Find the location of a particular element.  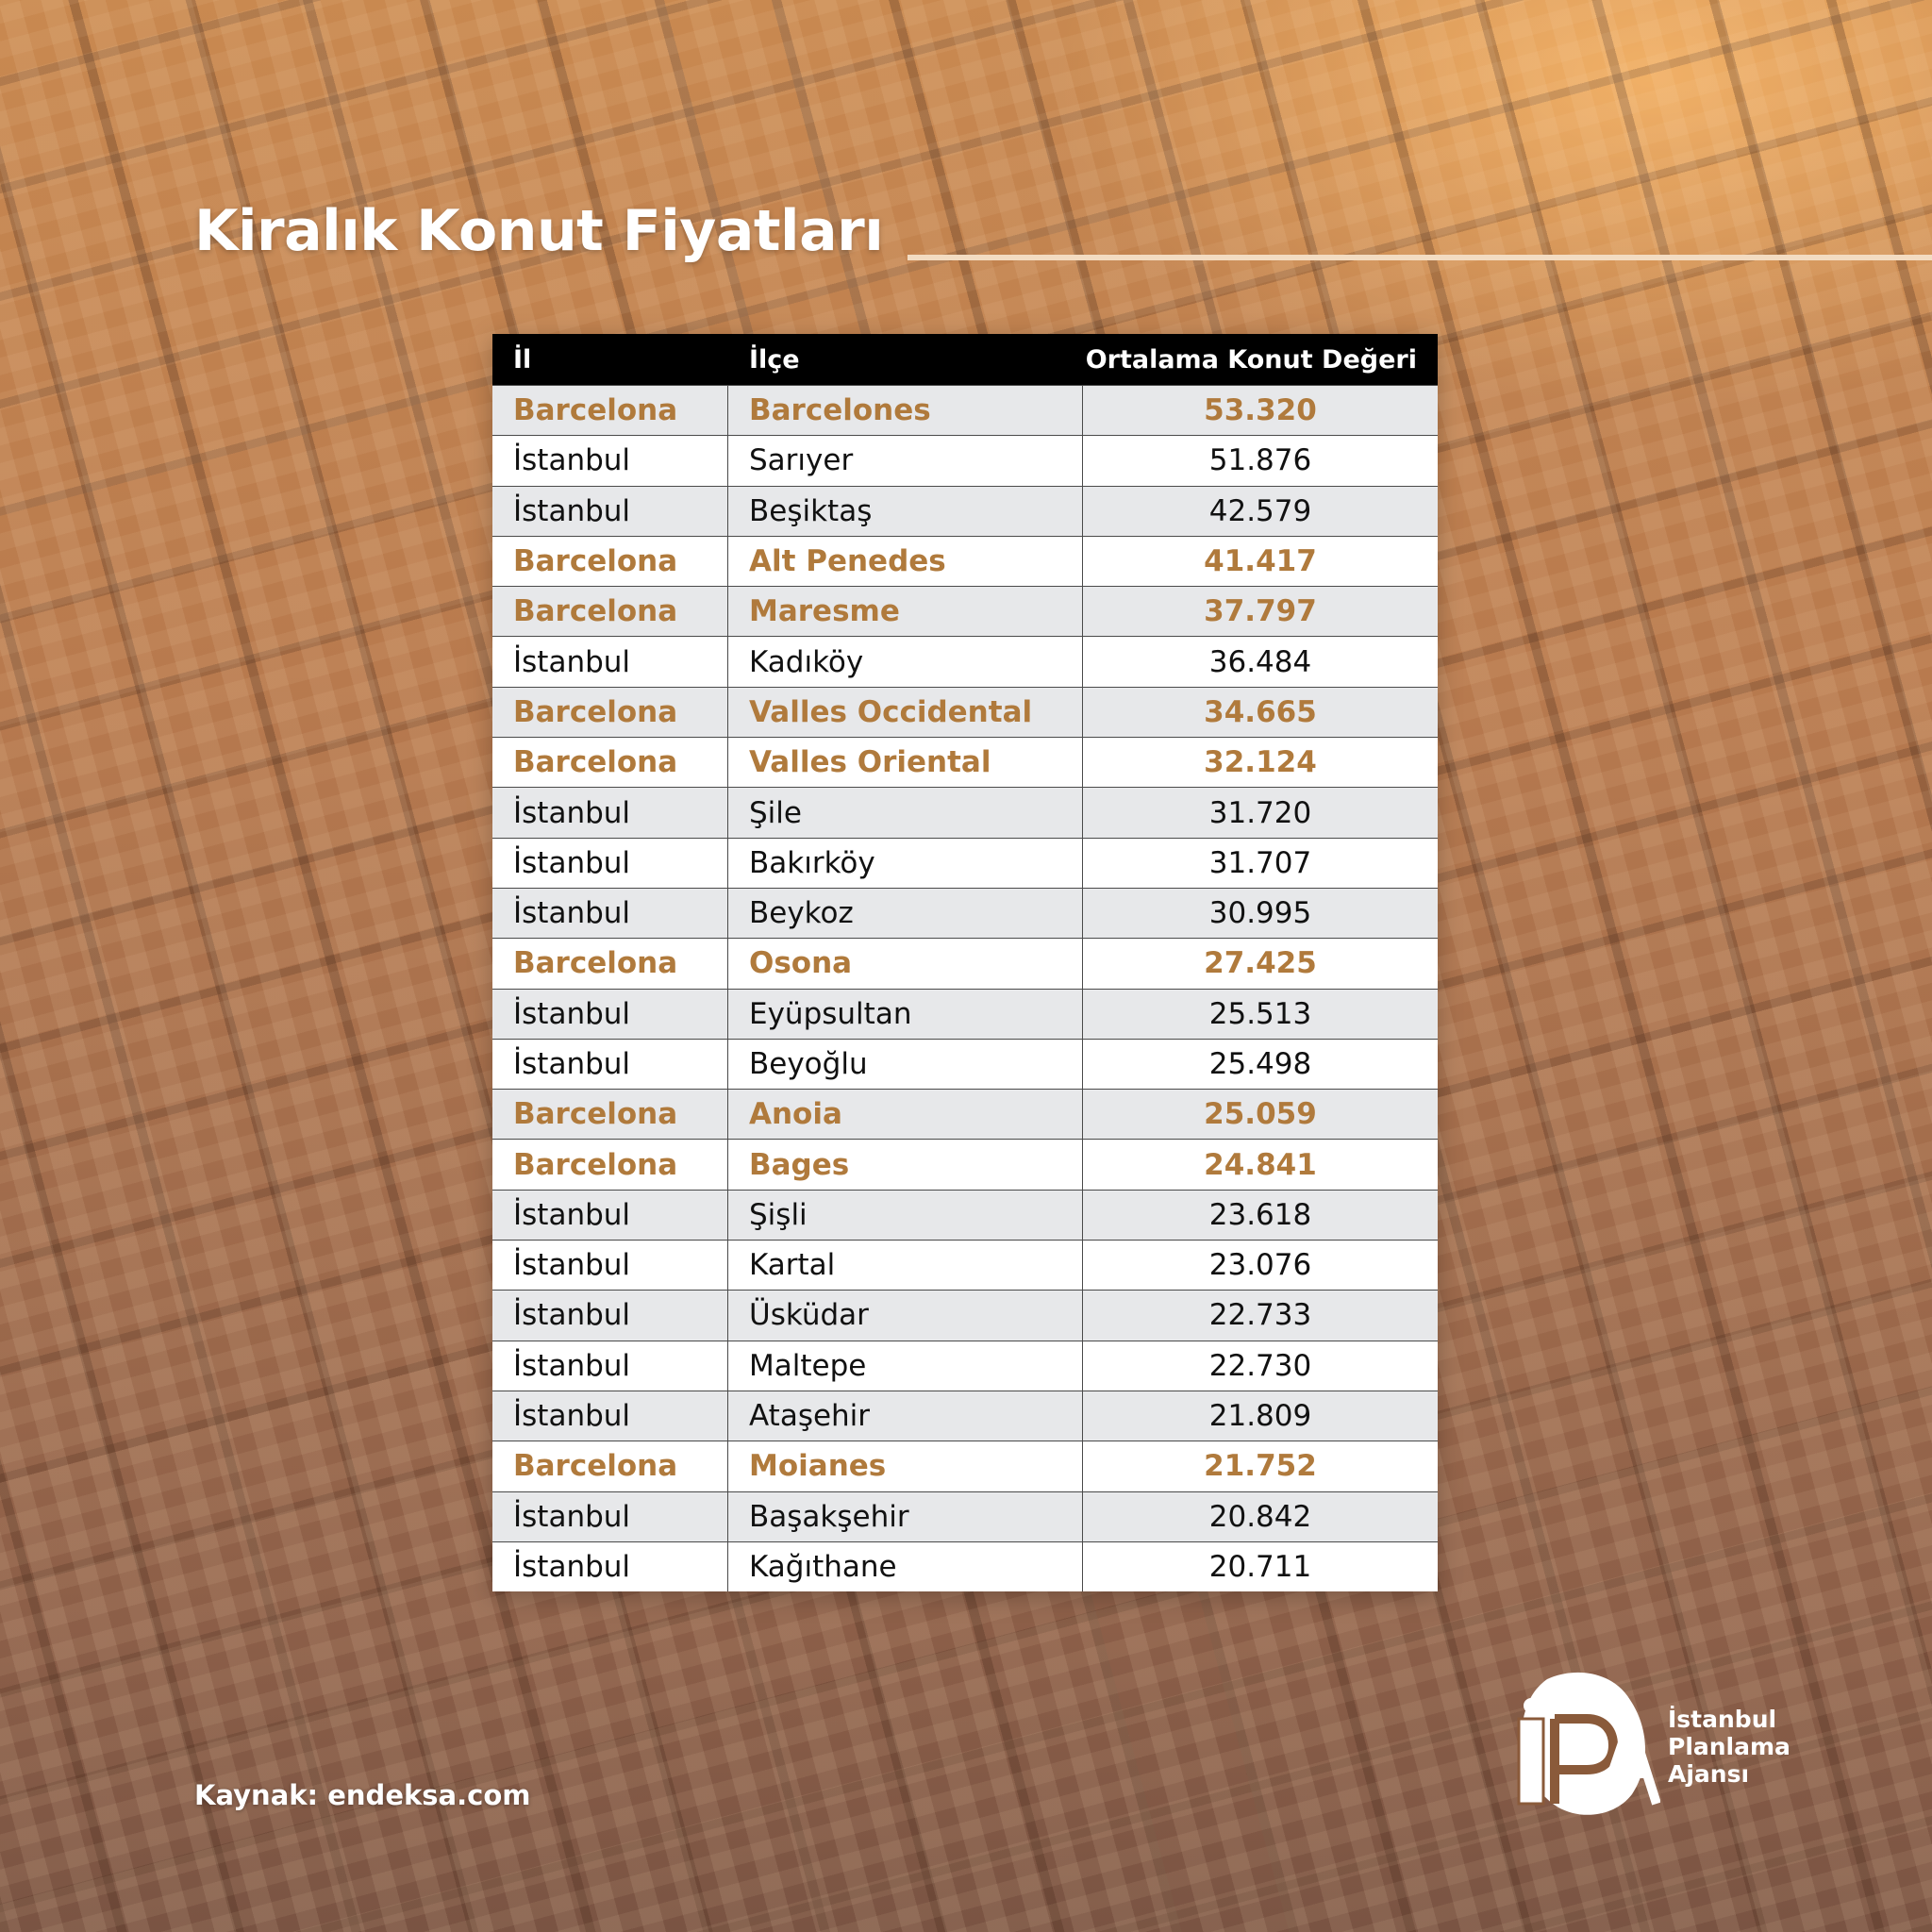

ipa-logo: İstanbul Planlama Ajansı is located at coordinates (1679, 1743).